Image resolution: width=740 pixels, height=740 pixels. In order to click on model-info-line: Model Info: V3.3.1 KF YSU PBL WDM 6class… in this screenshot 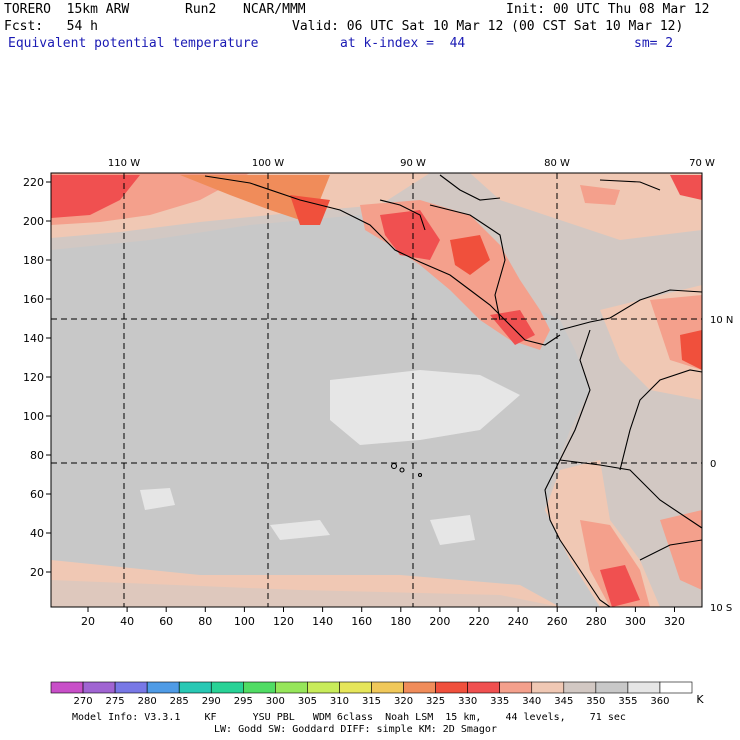, I will do `click(349, 717)`.